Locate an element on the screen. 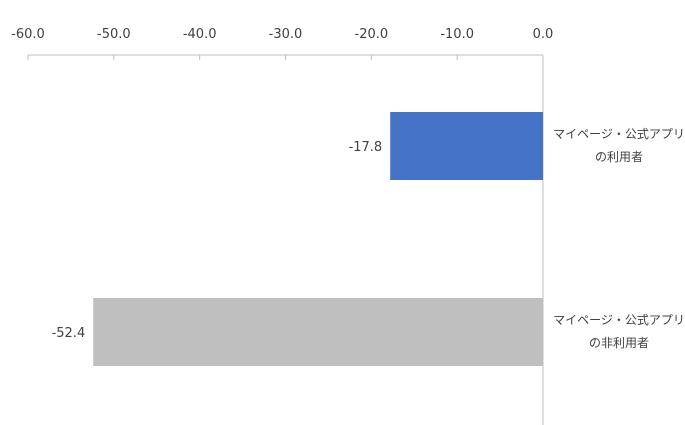 Image resolution: width=685 pixels, height=425 pixels. data-label: -17.8 is located at coordinates (366, 147).